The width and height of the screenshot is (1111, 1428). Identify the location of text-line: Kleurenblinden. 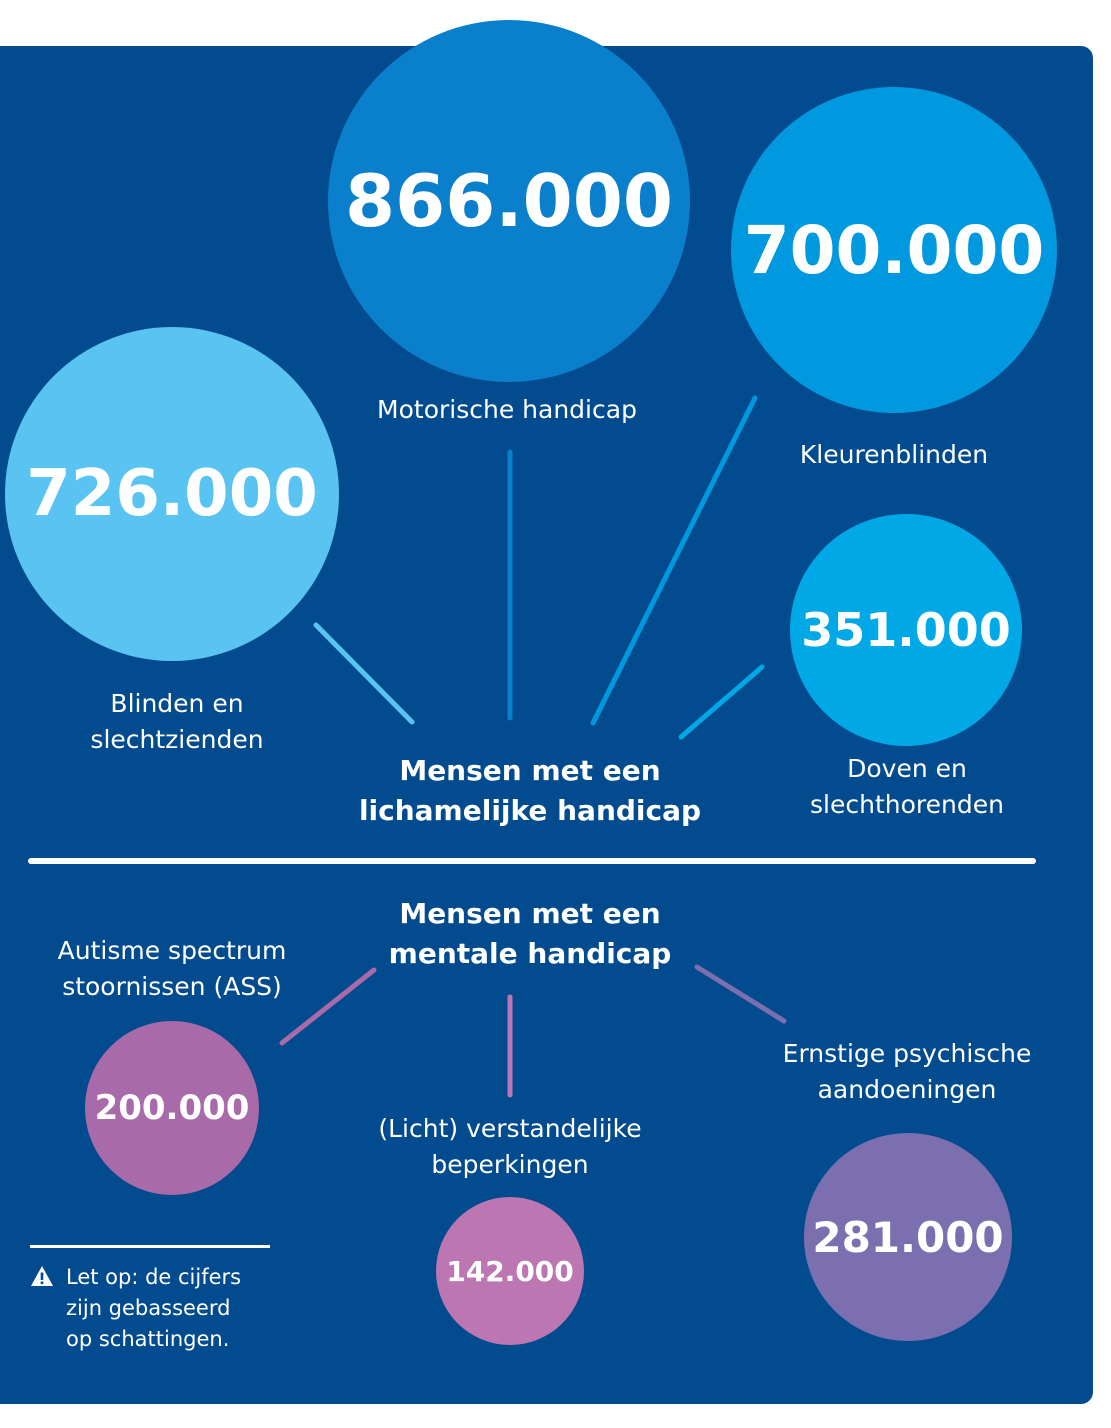
(894, 454).